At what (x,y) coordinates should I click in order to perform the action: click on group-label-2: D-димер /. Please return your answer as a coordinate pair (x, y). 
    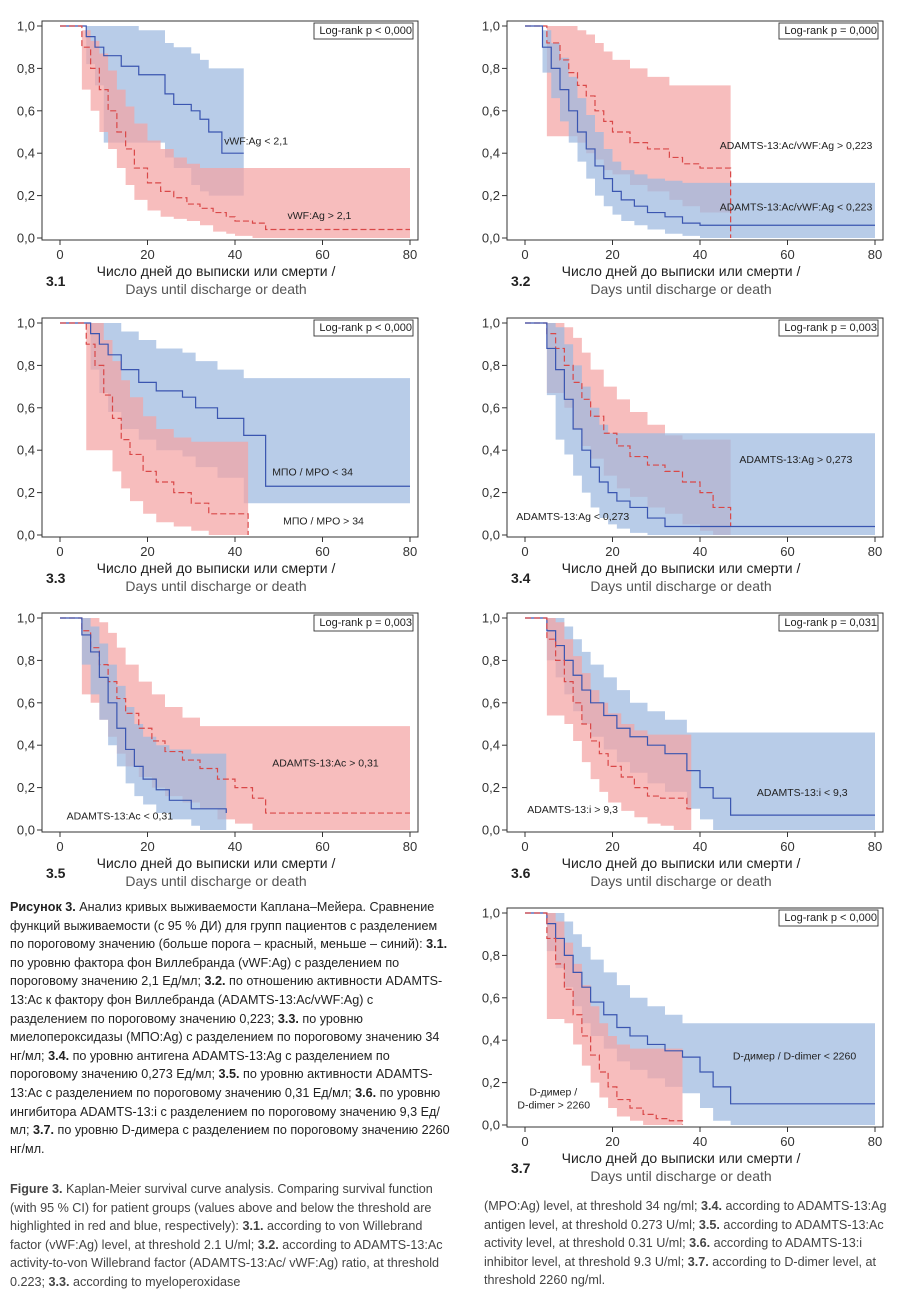
    Looking at the image, I should click on (553, 1092).